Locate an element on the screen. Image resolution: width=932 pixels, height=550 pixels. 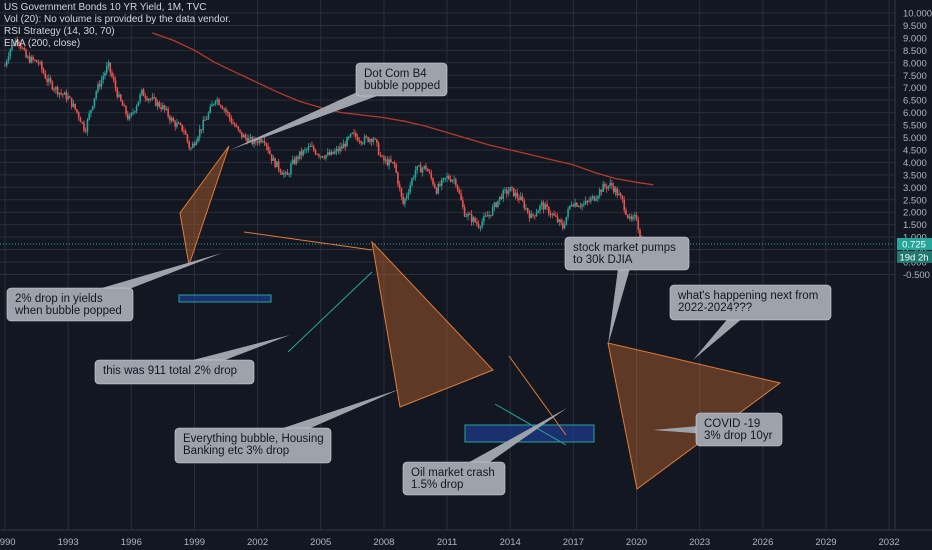
annotation-nine-eleven: this was 911 total 2% drop is located at coordinates (192, 360).